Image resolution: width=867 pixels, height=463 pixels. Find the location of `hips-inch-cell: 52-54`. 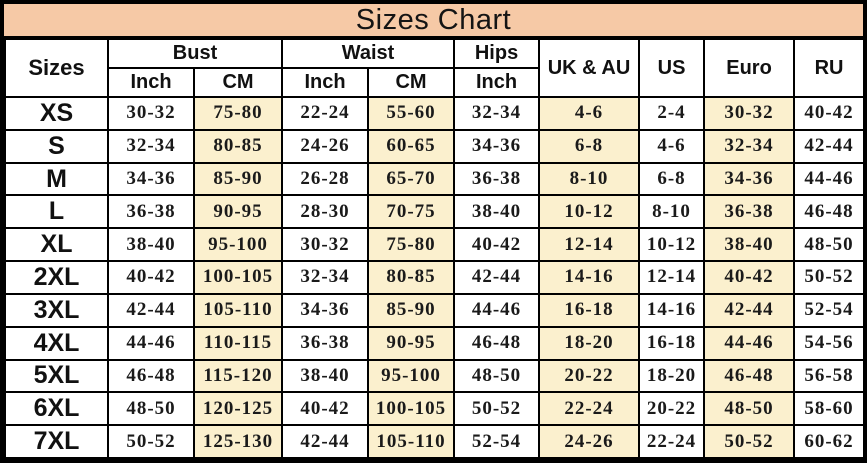

hips-inch-cell: 52-54 is located at coordinates (497, 441).